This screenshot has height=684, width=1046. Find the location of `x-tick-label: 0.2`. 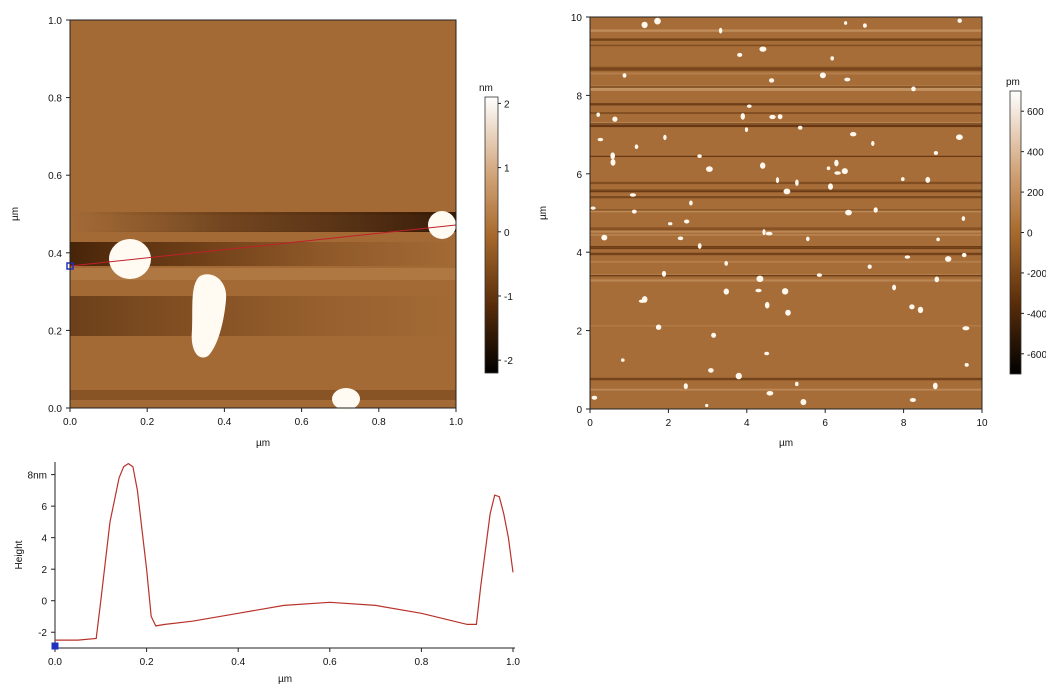

x-tick-label: 0.2 is located at coordinates (147, 422).